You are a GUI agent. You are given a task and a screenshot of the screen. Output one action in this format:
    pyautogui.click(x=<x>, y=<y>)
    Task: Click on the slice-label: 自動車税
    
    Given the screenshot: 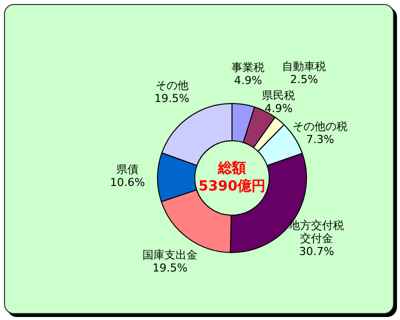 What is the action you would take?
    pyautogui.click(x=304, y=66)
    